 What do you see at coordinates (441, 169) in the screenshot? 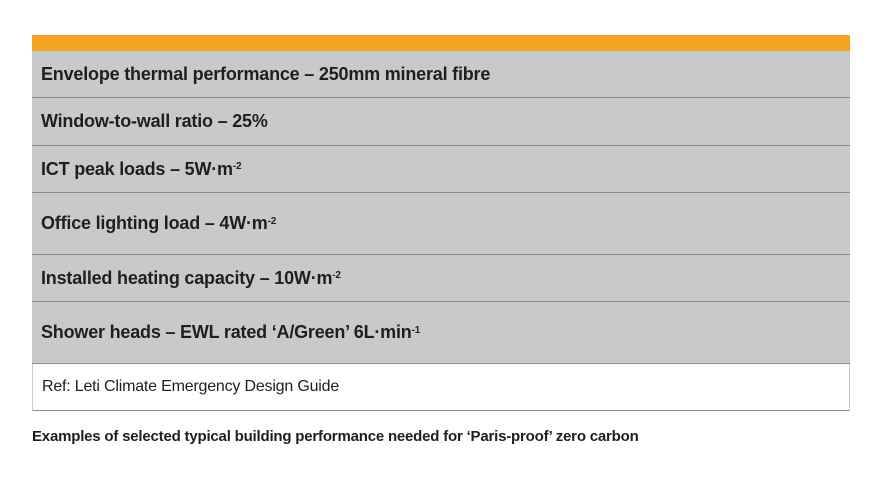
I see `table-row: ICT peak loads – 5W·m -2` at bounding box center [441, 169].